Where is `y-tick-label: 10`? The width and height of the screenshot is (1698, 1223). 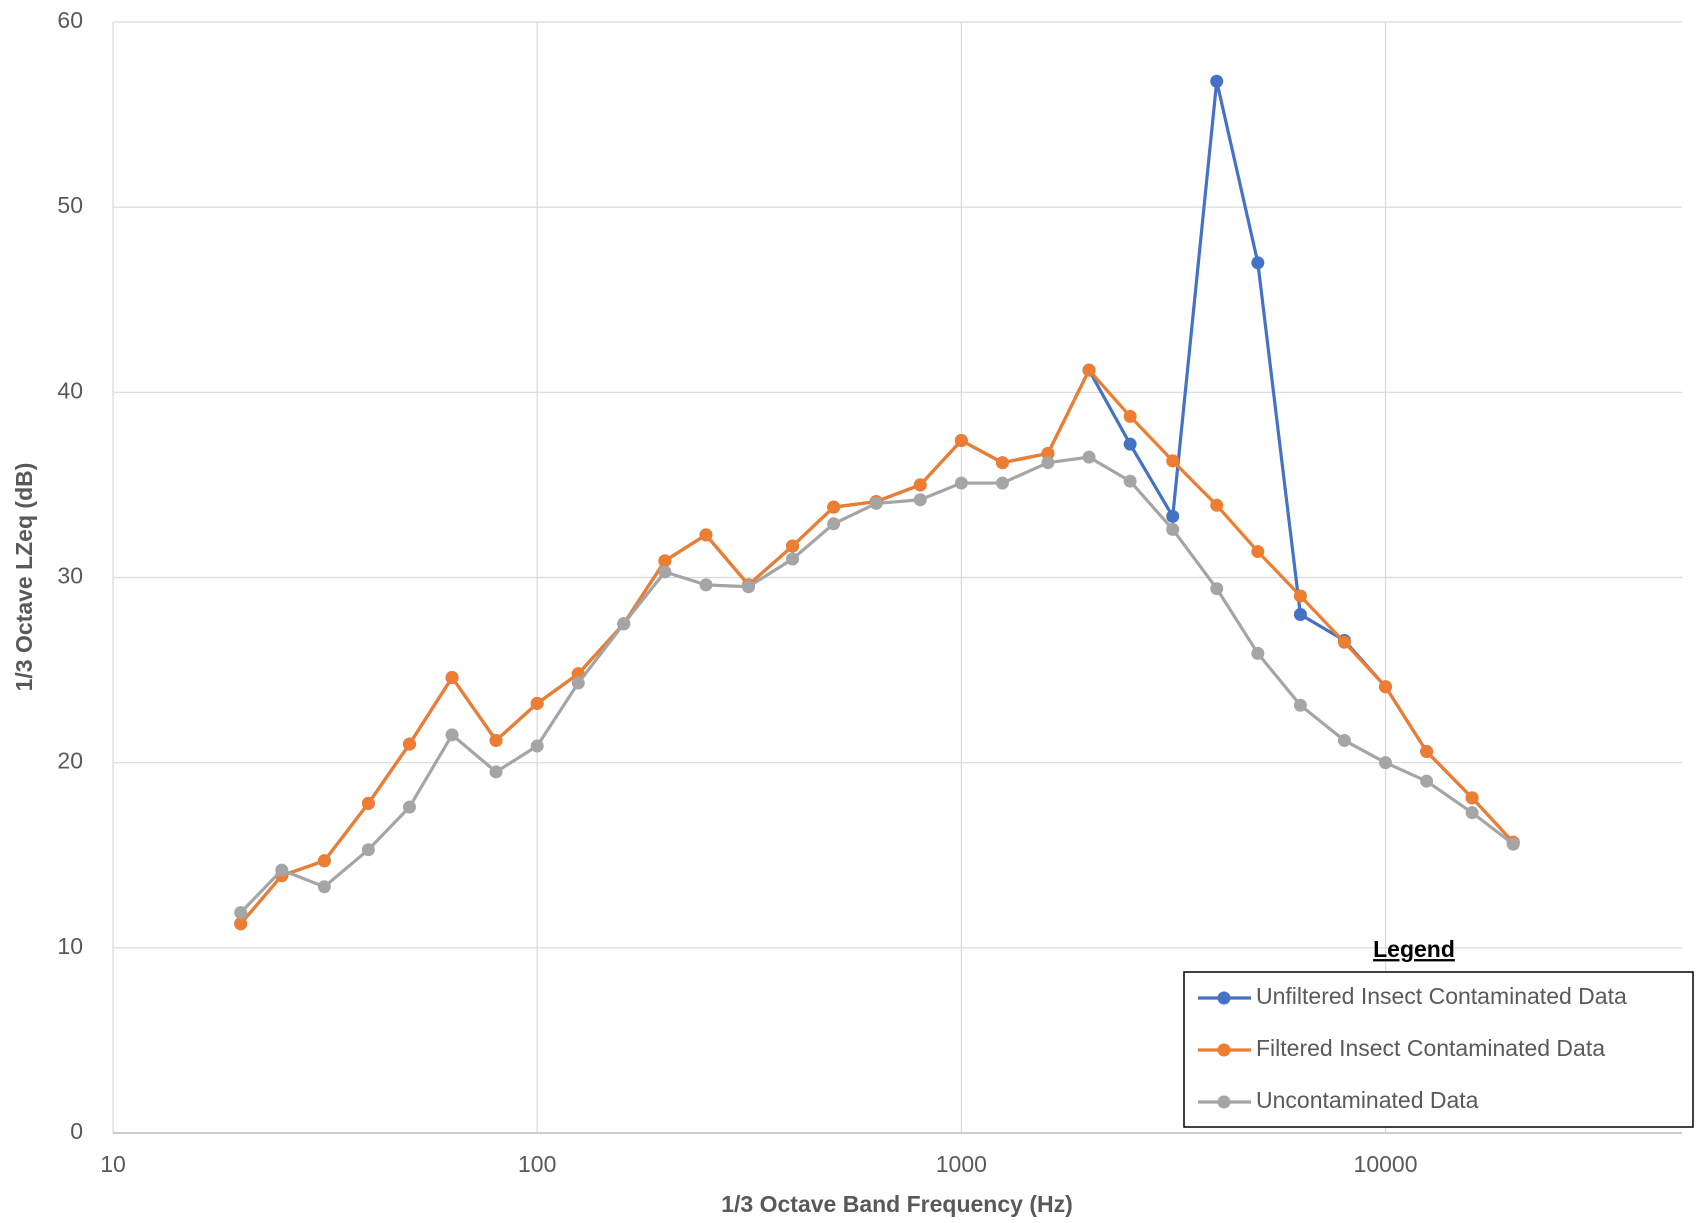
y-tick-label: 10 is located at coordinates (70, 946).